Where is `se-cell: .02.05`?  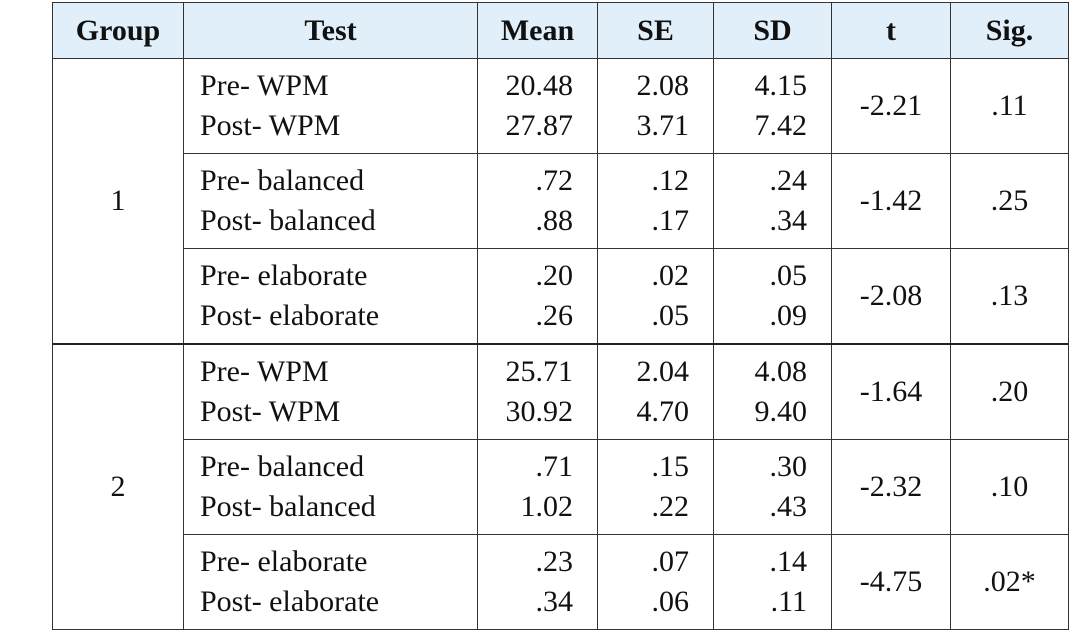
se-cell: .02.05 is located at coordinates (655, 296).